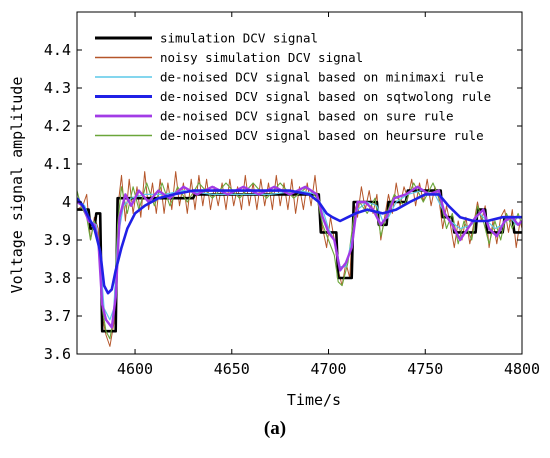  I want to click on x-tick-label: 4600, so click(135, 369).